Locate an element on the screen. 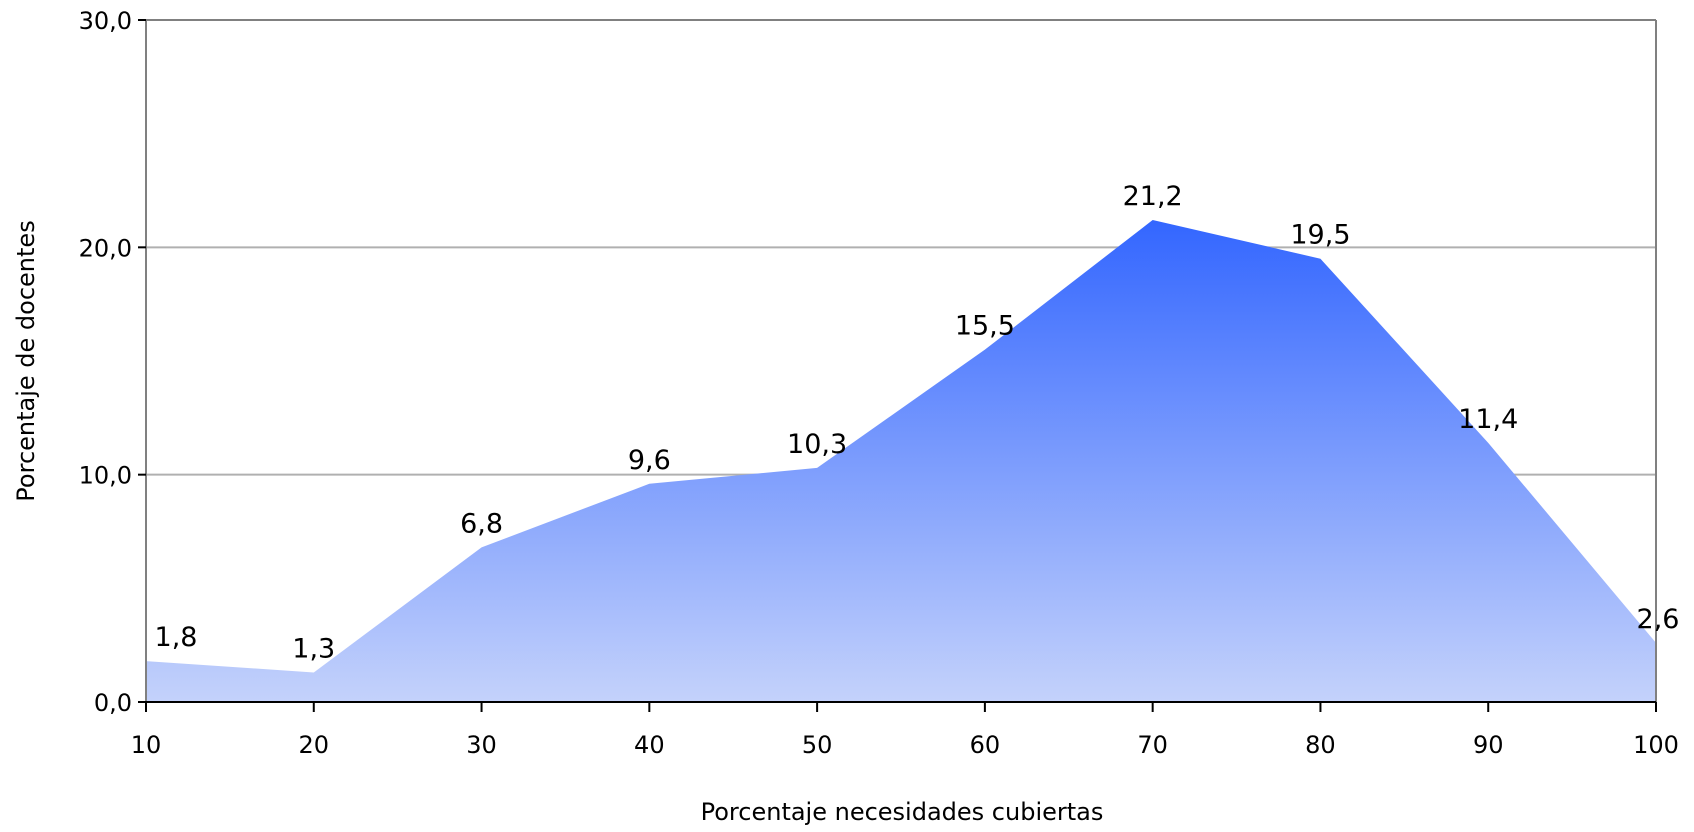 Image resolution: width=1694 pixels, height=832 pixels. x-tick-label-5: 60 is located at coordinates (985, 745).